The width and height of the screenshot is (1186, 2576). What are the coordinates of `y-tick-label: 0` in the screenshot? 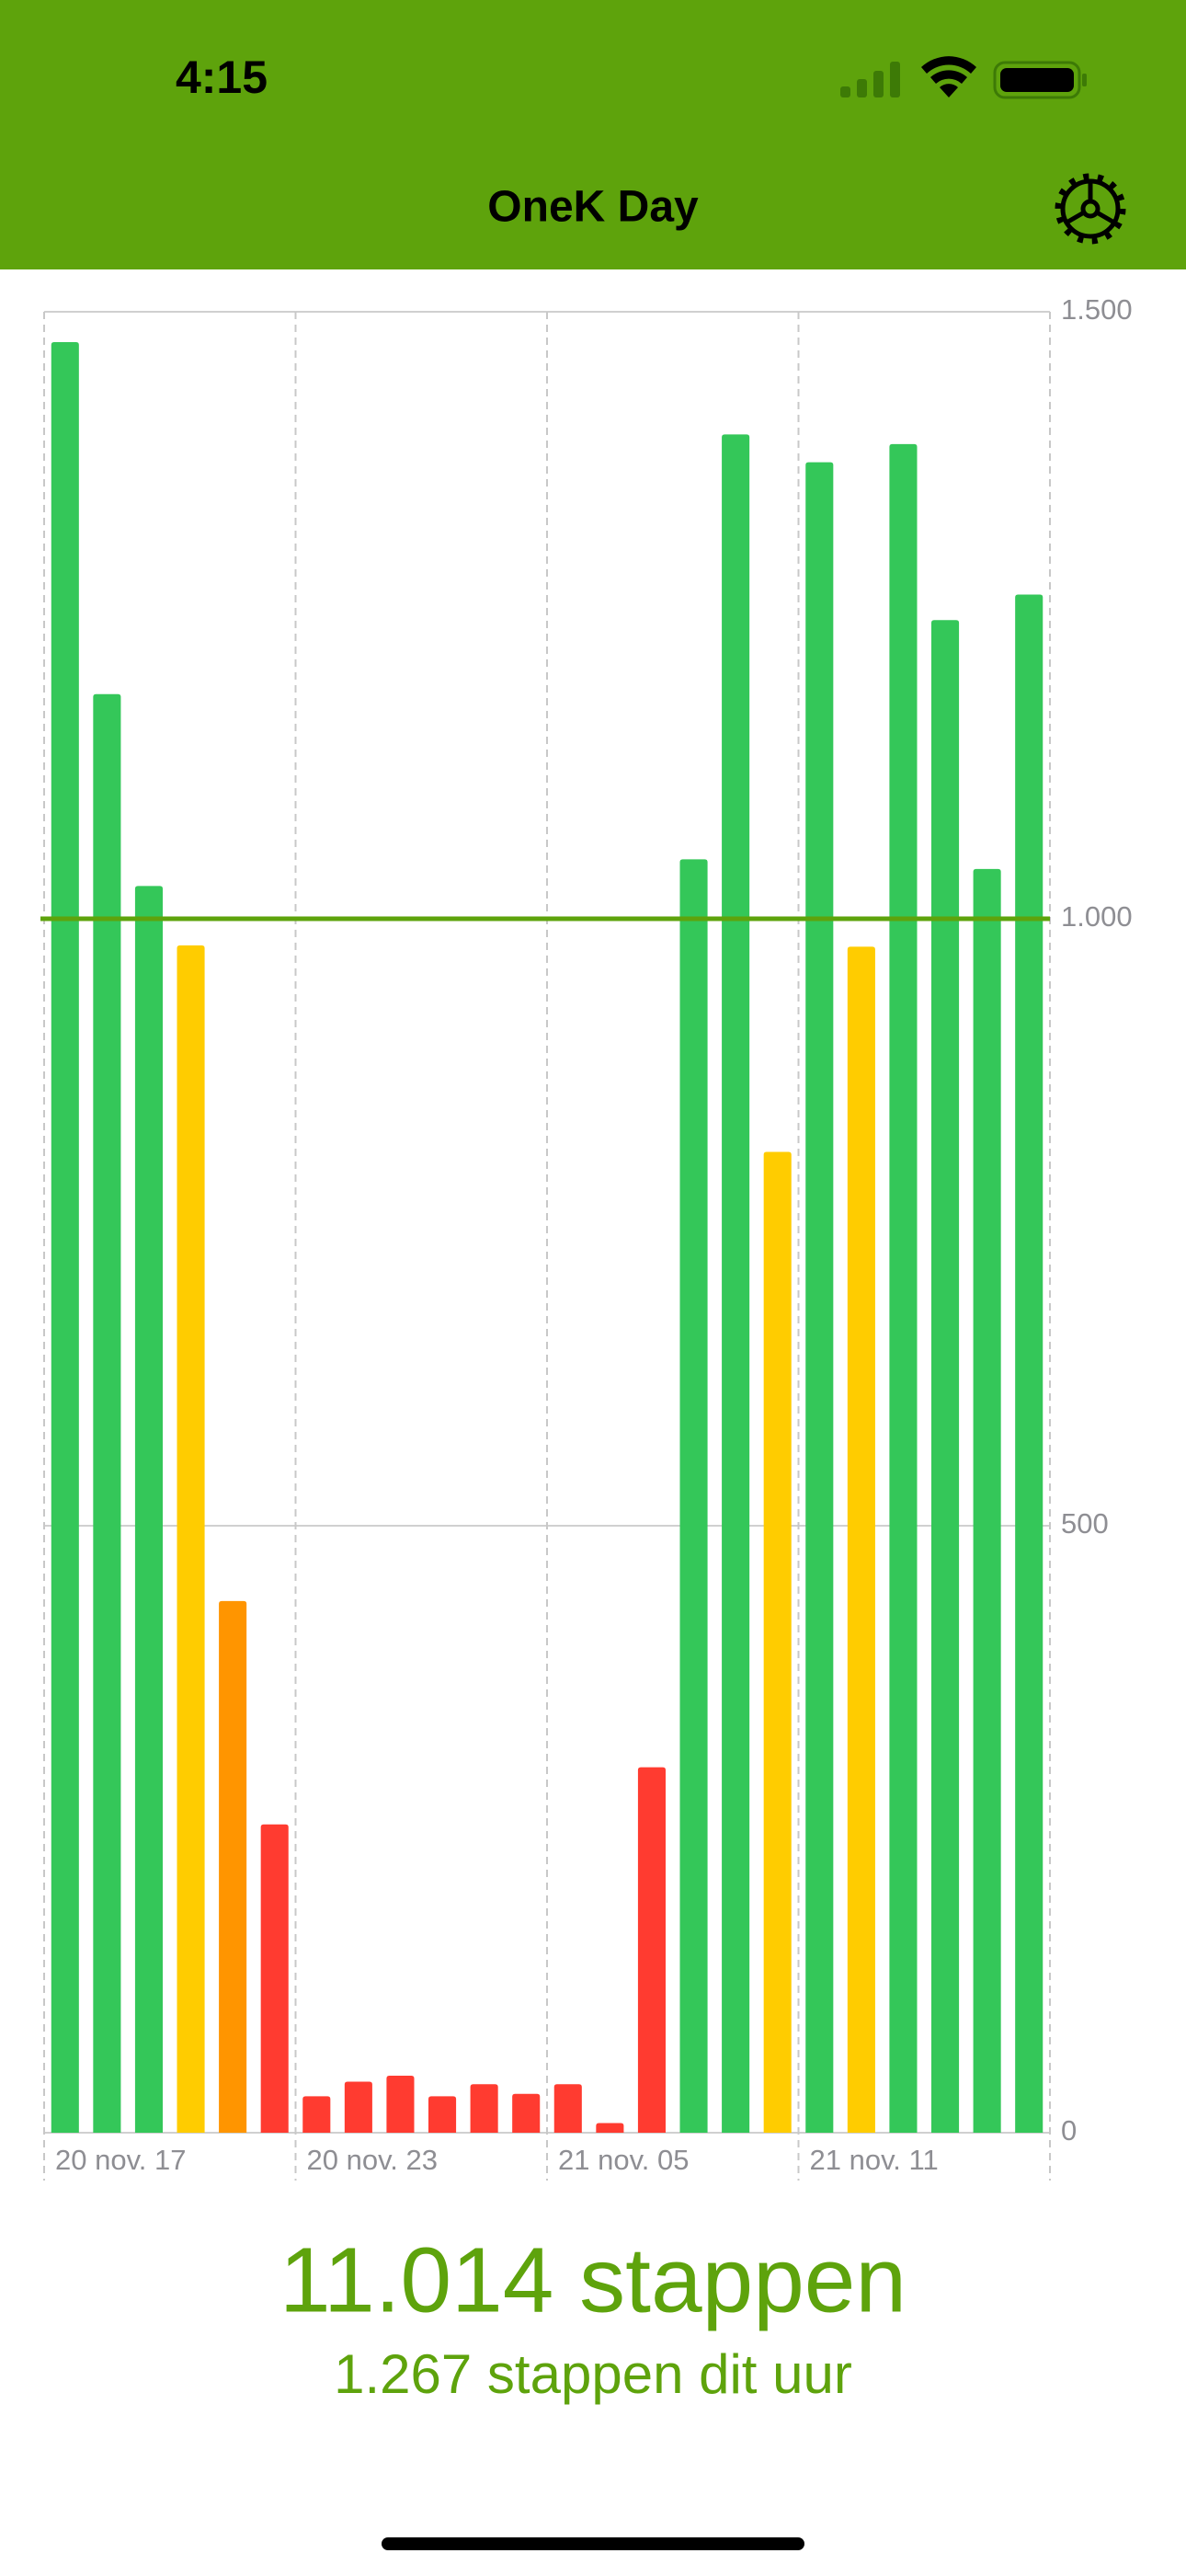 It's located at (1069, 2131).